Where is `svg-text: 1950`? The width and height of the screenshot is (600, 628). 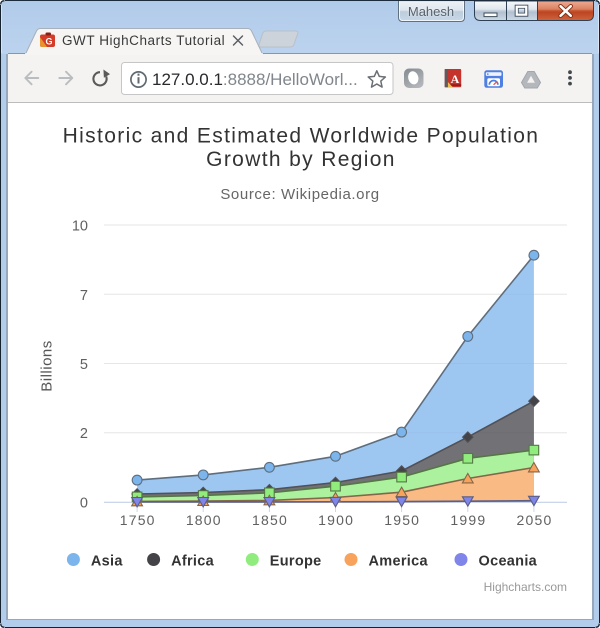 svg-text: 1950 is located at coordinates (402, 520).